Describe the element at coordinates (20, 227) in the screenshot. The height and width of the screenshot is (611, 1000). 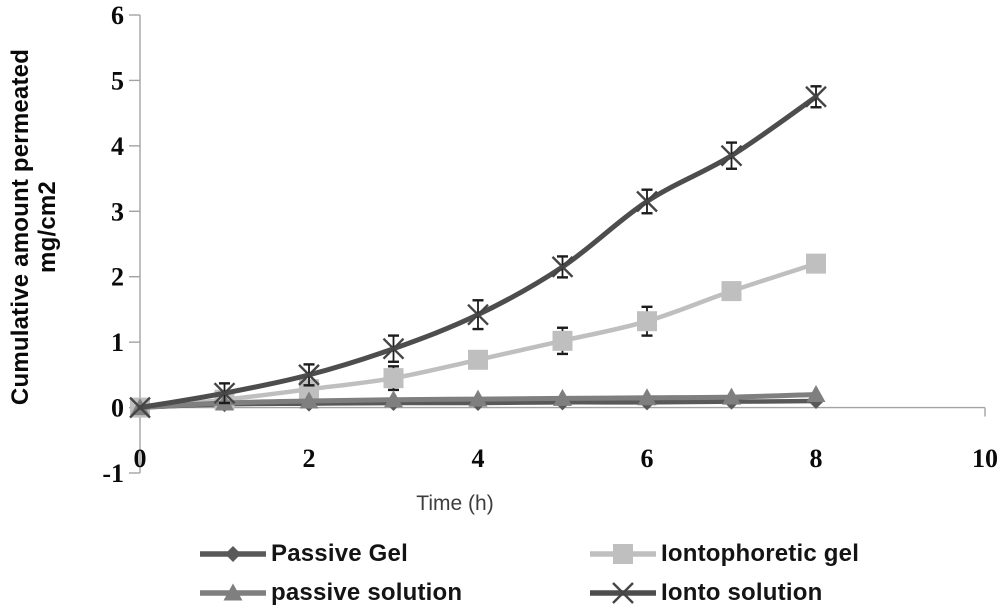
I see `y-axis-title-line1: Cumulative amount permeated` at that location.